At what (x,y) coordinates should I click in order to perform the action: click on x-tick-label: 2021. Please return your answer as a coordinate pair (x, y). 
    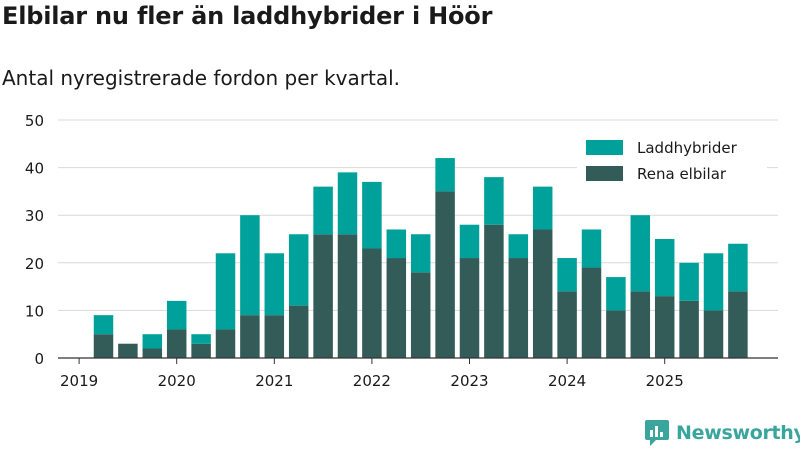
    Looking at the image, I should click on (274, 381).